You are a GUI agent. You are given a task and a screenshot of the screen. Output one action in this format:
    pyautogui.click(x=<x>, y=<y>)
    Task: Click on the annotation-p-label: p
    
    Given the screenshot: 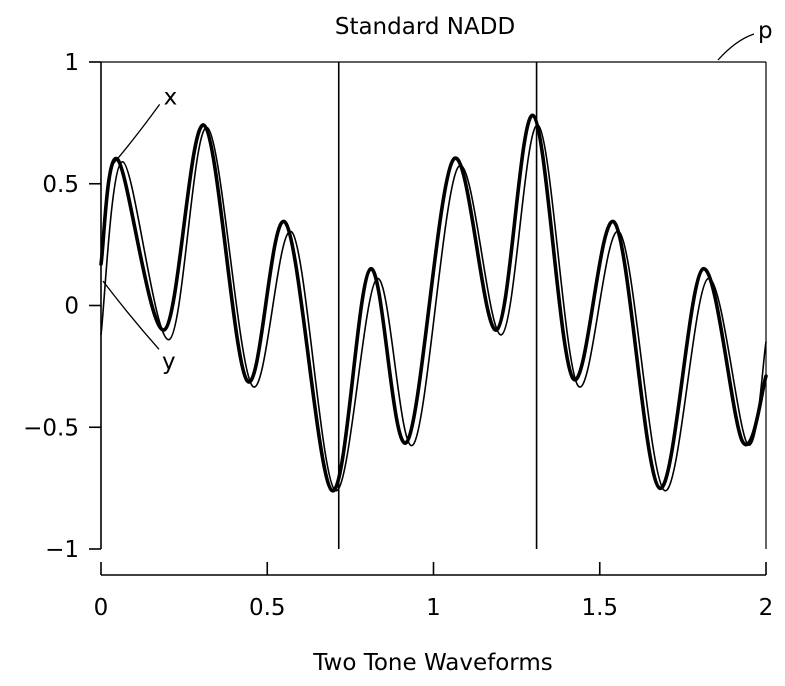 What is the action you would take?
    pyautogui.click(x=765, y=31)
    